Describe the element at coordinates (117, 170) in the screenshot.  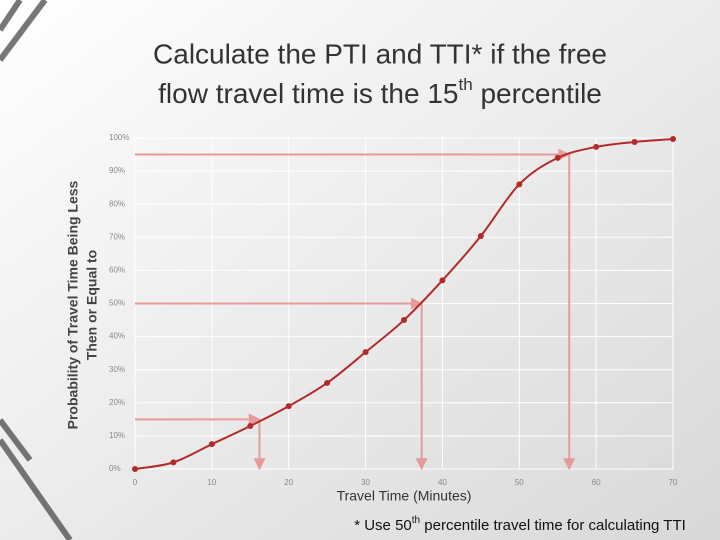
I see `y-tick-label: 90%` at that location.